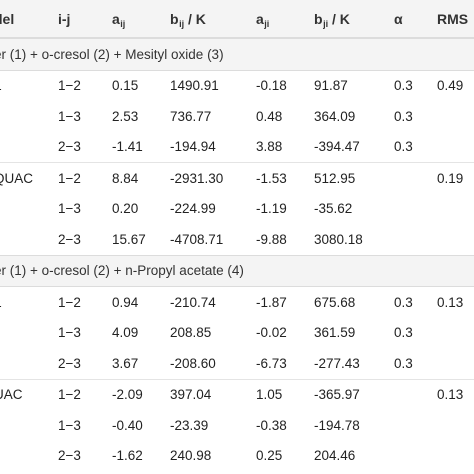 The width and height of the screenshot is (474, 474). Describe the element at coordinates (193, 147) in the screenshot. I see `cell-bij: -194.94` at that location.